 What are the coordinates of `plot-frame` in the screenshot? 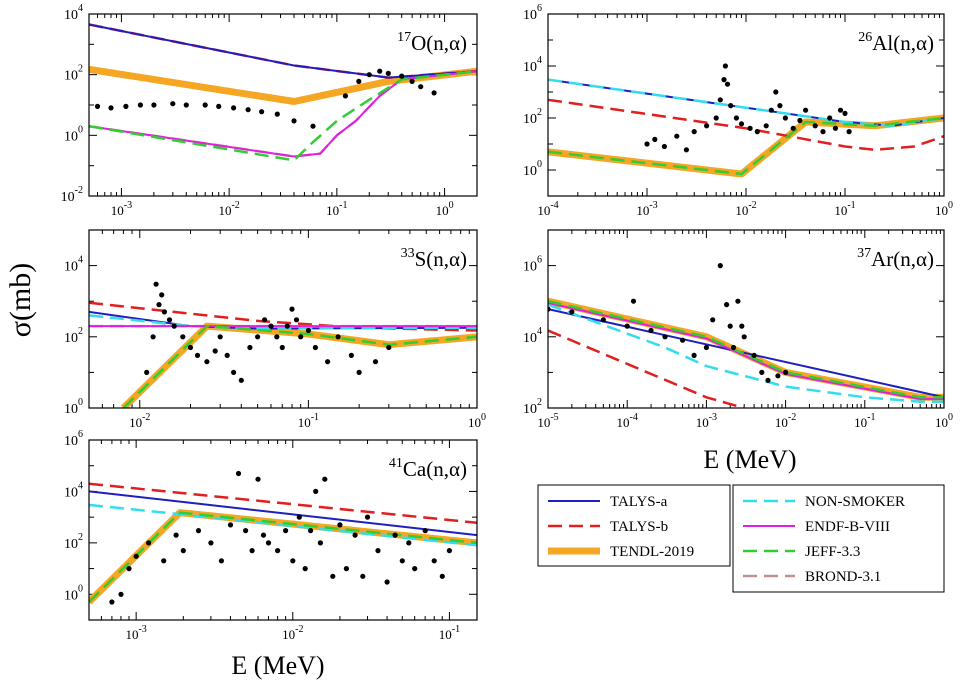 It's located at (283, 105).